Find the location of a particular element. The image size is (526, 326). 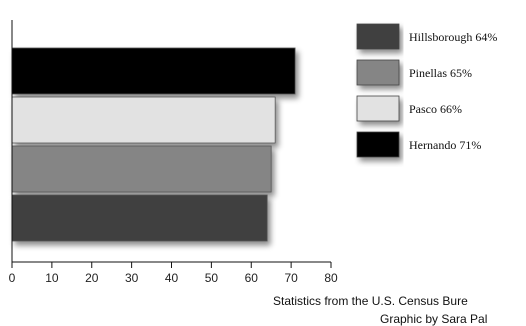

x-tick-label-10: 10 is located at coordinates (52, 278).